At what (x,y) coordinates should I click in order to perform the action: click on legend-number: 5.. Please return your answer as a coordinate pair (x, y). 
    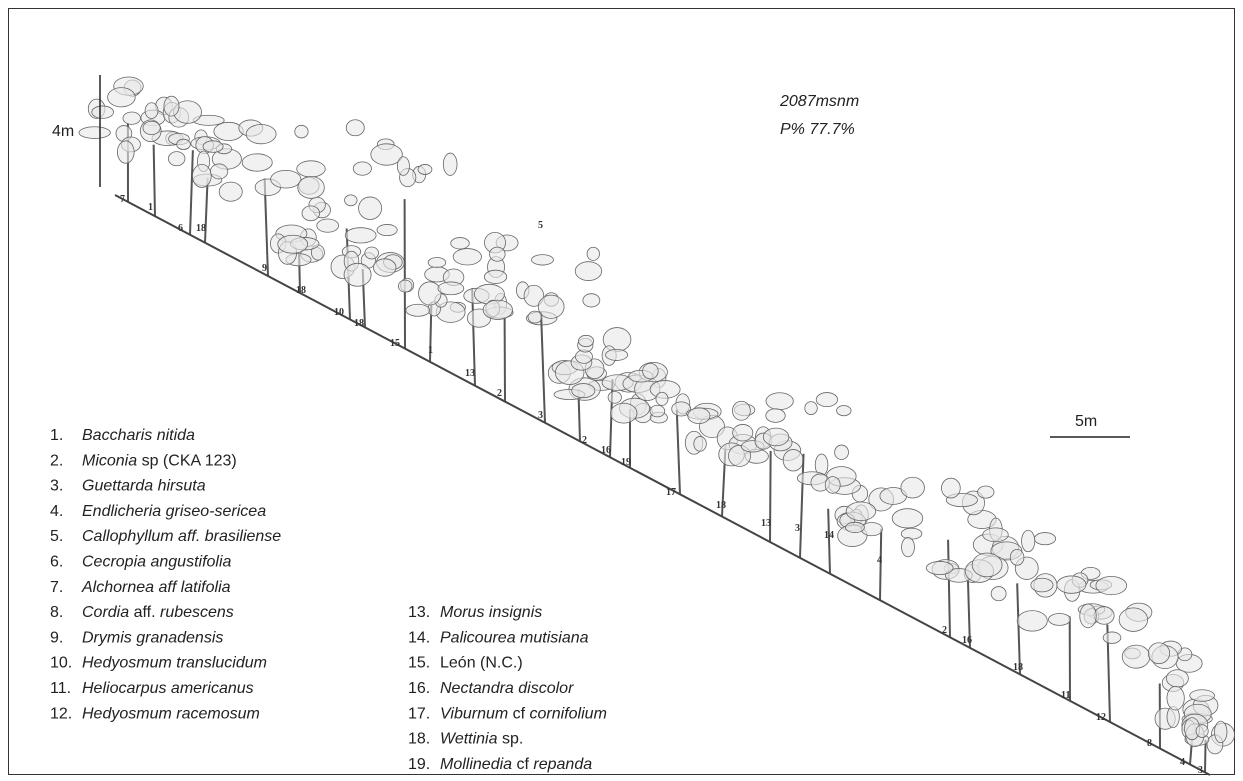
    Looking at the image, I should click on (56, 536).